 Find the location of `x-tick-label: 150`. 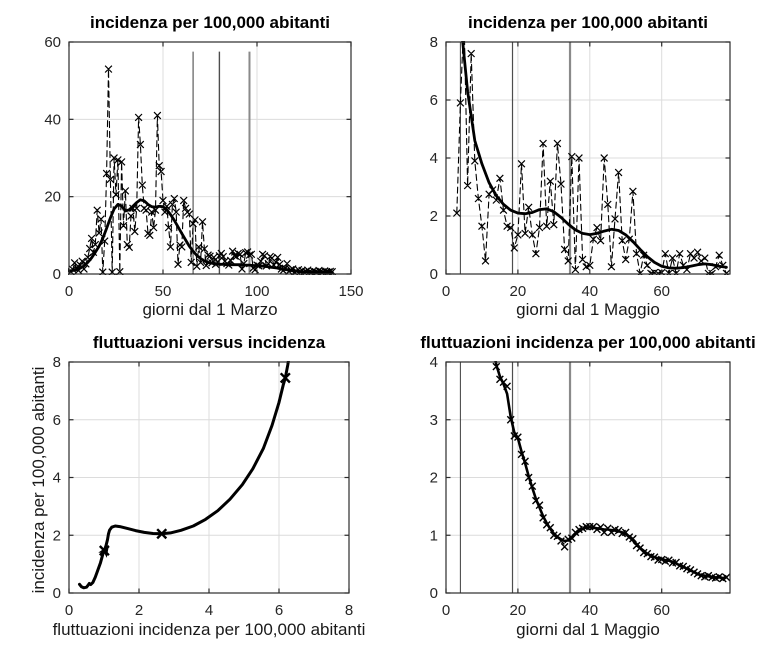

x-tick-label: 150 is located at coordinates (350, 291).